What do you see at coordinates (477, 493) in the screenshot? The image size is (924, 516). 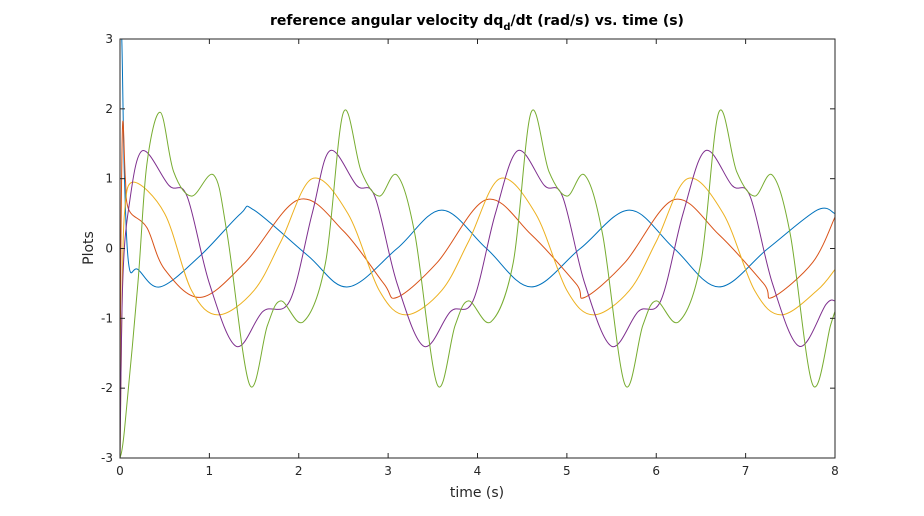 I see `x-axis-label: time (s)` at bounding box center [477, 493].